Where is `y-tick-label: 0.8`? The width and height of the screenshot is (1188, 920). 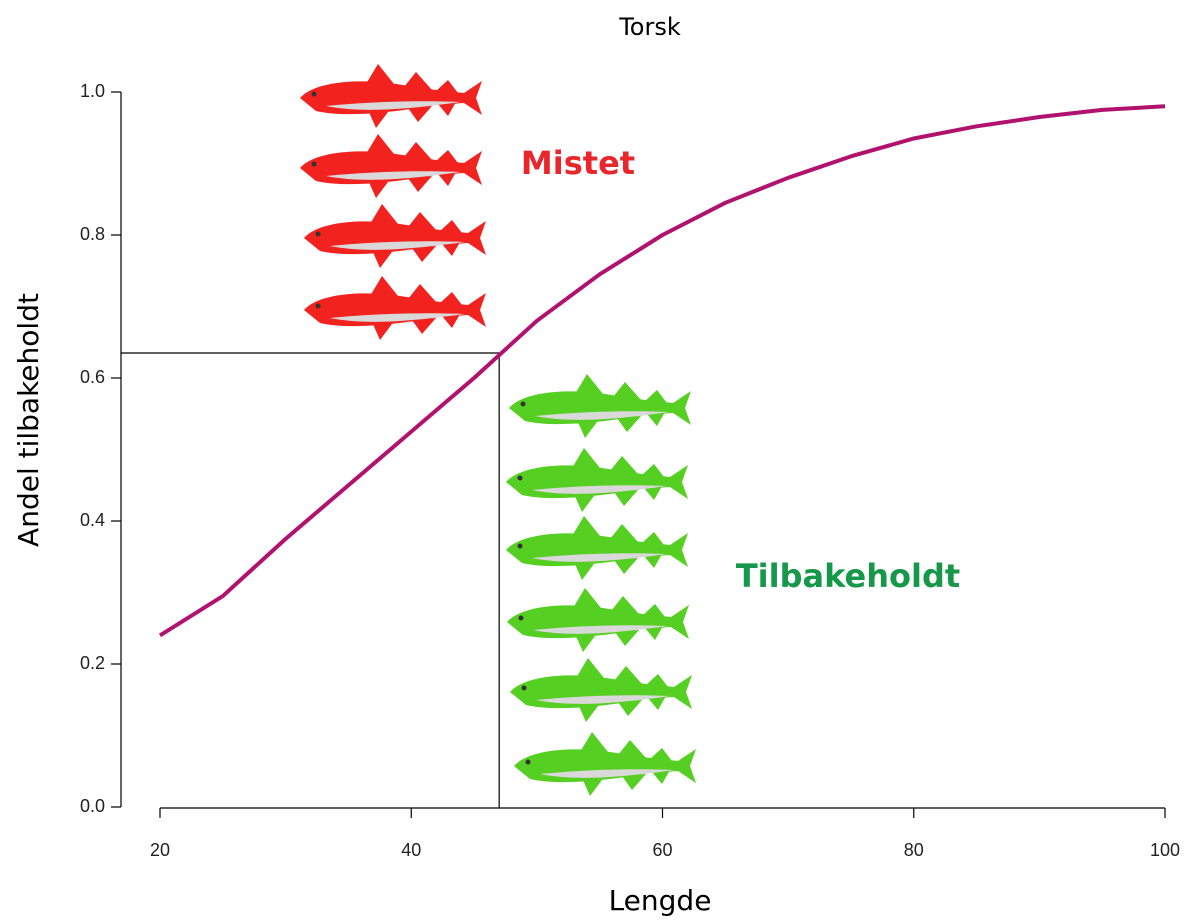 y-tick-label: 0.8 is located at coordinates (92, 234).